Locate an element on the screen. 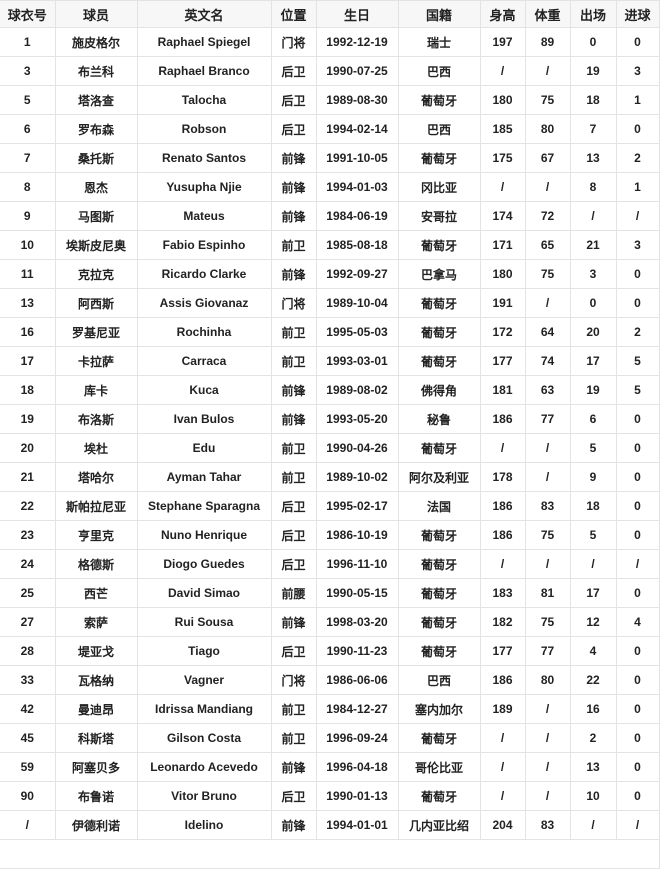 The height and width of the screenshot is (885, 661). cell-player-name: 堤亚戈 is located at coordinates (96, 651).